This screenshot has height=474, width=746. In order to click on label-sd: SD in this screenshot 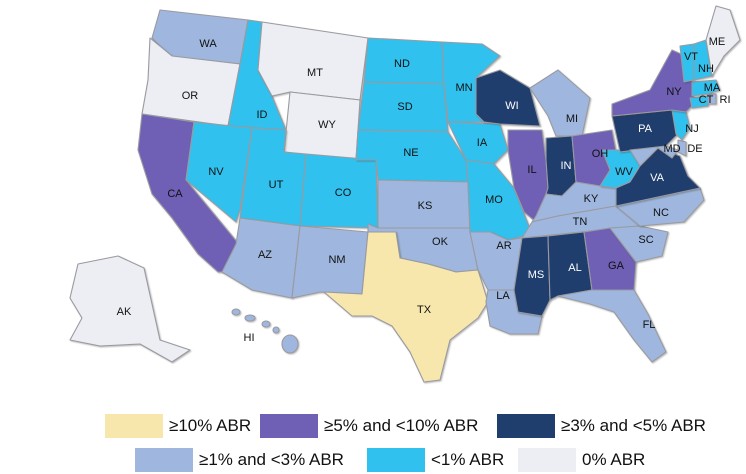, I will do `click(404, 107)`.